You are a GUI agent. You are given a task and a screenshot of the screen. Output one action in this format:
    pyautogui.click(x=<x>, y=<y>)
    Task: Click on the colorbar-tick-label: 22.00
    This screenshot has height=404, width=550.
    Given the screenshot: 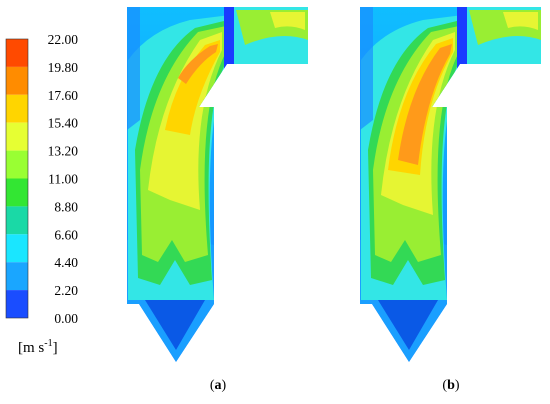 What is the action you would take?
    pyautogui.click(x=63, y=39)
    